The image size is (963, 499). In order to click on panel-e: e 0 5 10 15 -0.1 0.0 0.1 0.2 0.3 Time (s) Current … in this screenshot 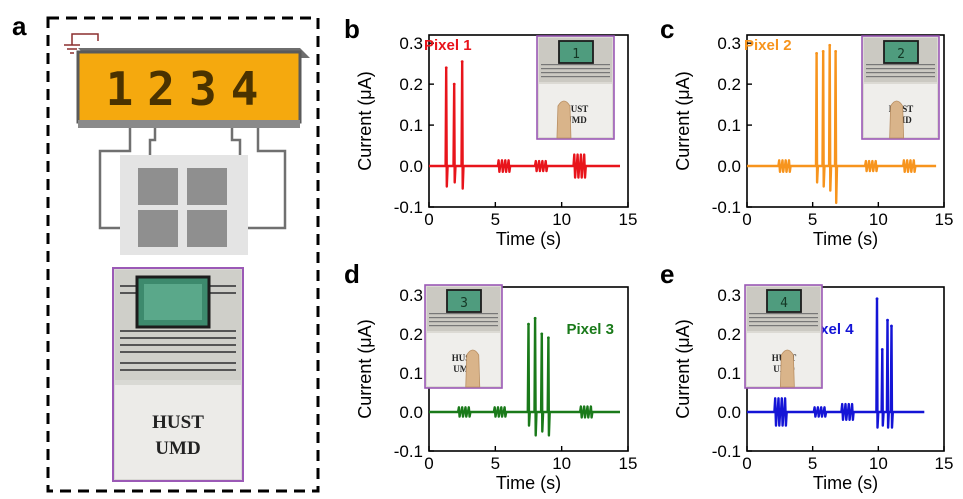, I will do `click(806, 376)`.